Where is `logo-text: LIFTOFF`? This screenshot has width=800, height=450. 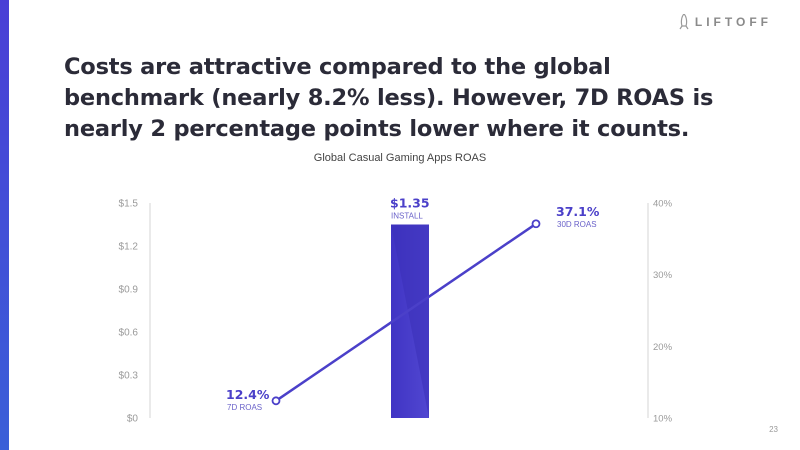
logo-text: LIFTOFF is located at coordinates (733, 22).